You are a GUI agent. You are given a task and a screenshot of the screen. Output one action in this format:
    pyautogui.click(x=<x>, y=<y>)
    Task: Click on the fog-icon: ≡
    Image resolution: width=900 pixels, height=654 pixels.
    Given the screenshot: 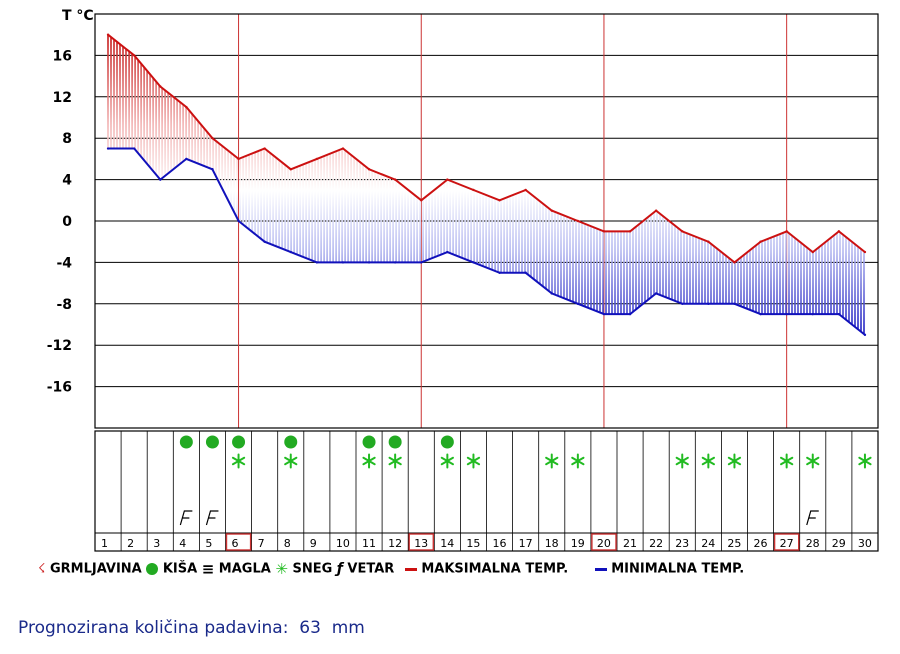 What is the action you would take?
    pyautogui.click(x=208, y=569)
    